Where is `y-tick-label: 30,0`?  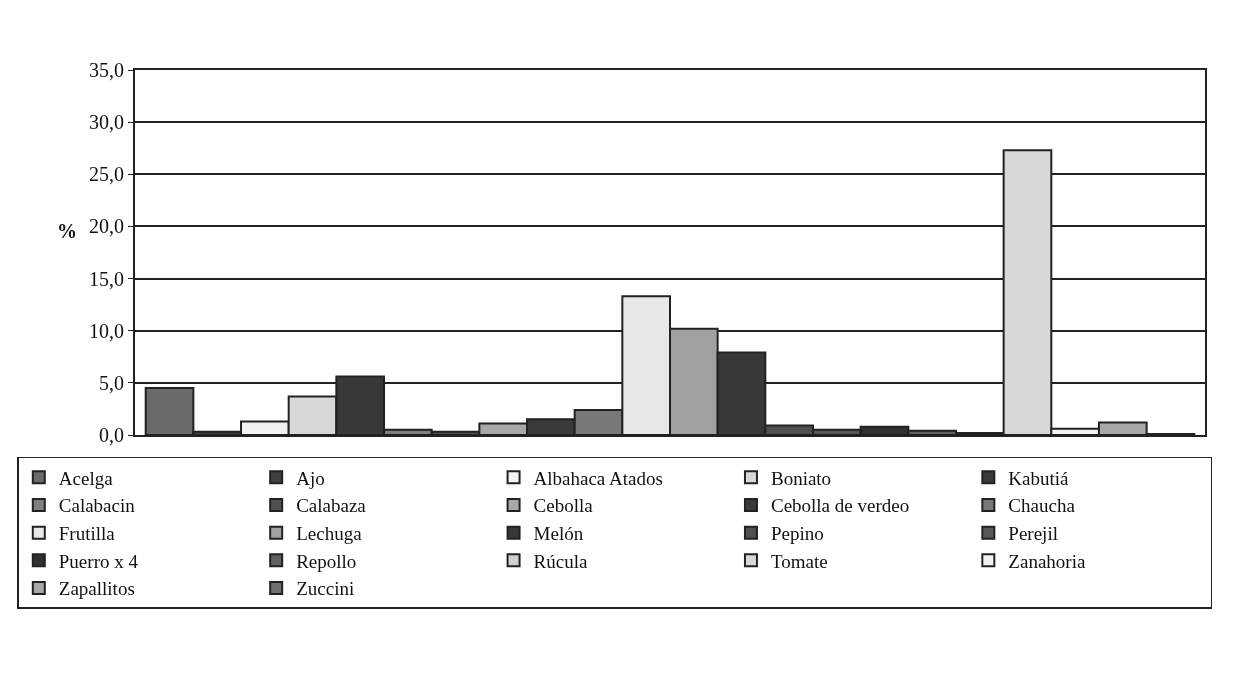
y-tick-label: 30,0 is located at coordinates (106, 122).